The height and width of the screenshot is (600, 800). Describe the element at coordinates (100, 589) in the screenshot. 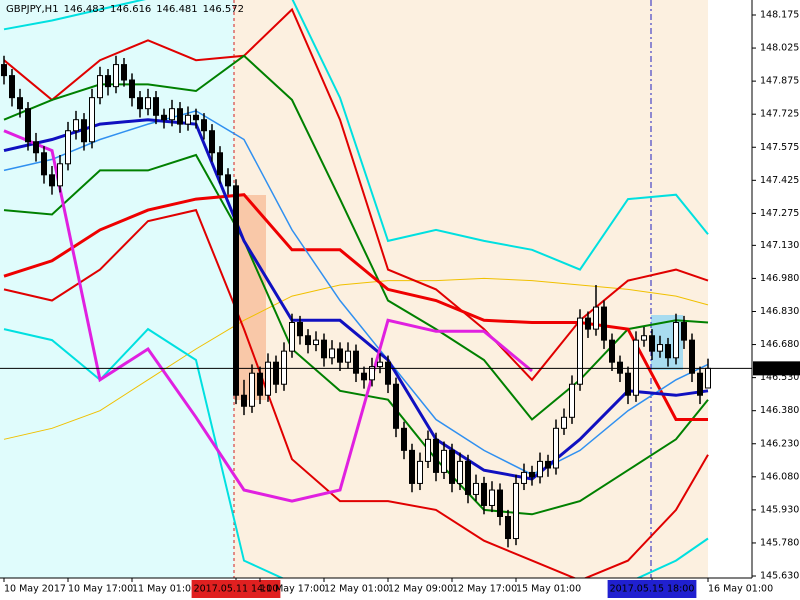

I see `x-tick-label: 10 May 17:00` at that location.